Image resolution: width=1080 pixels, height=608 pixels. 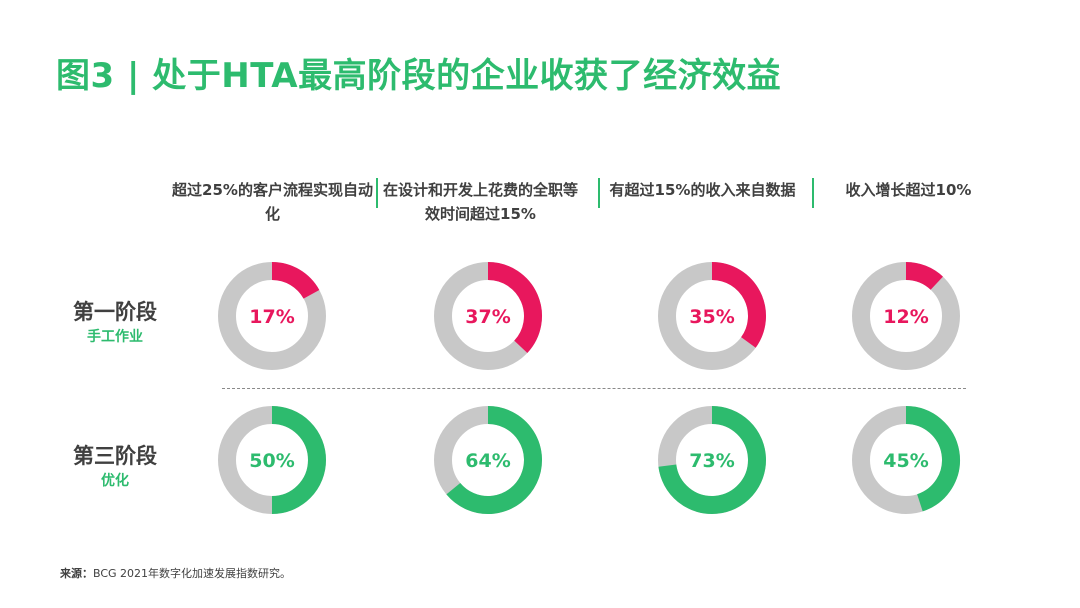 What do you see at coordinates (192, 573) in the screenshot?
I see `source-text: BCG 2021年数字化加速发展指数研究。` at bounding box center [192, 573].